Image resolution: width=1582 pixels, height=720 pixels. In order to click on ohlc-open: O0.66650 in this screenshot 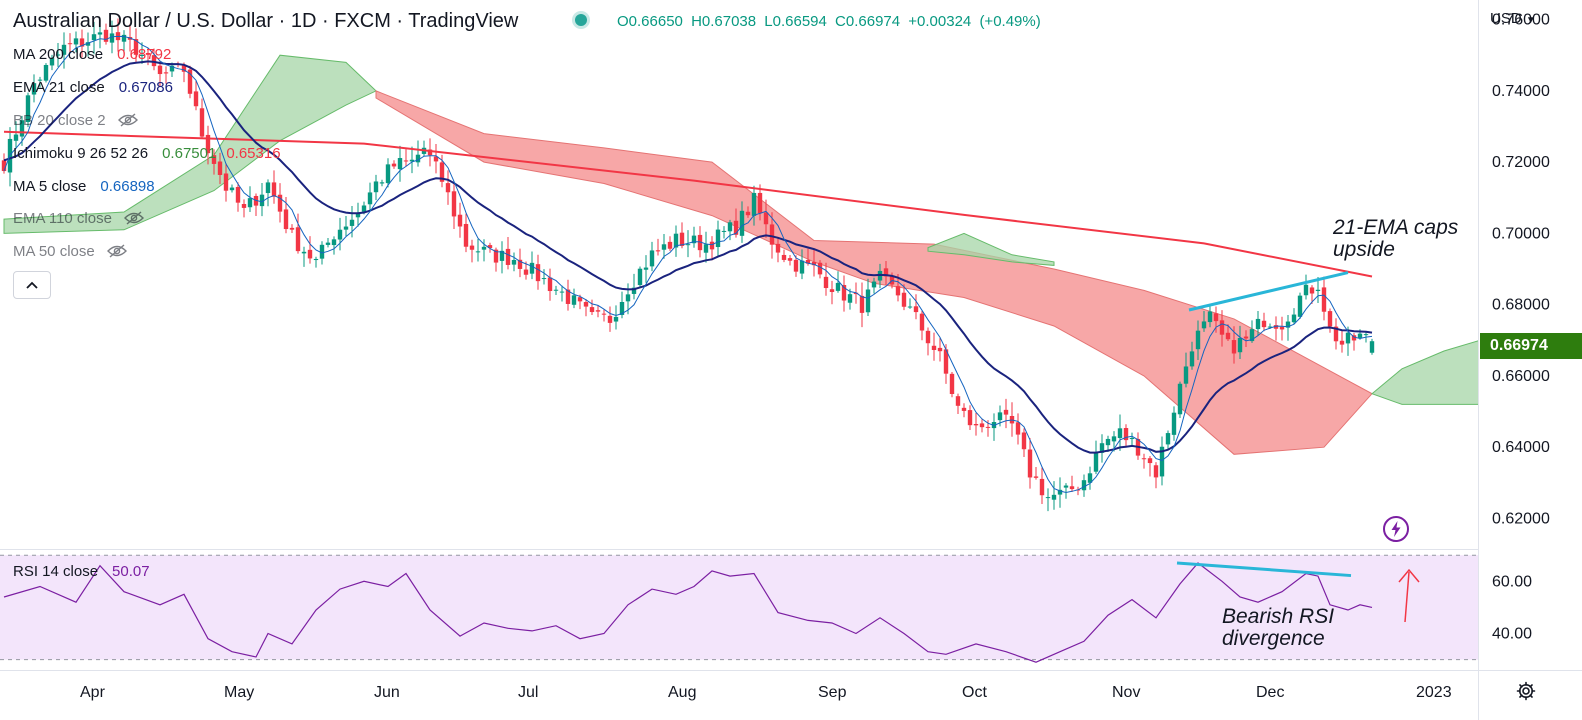, I will do `click(650, 21)`.